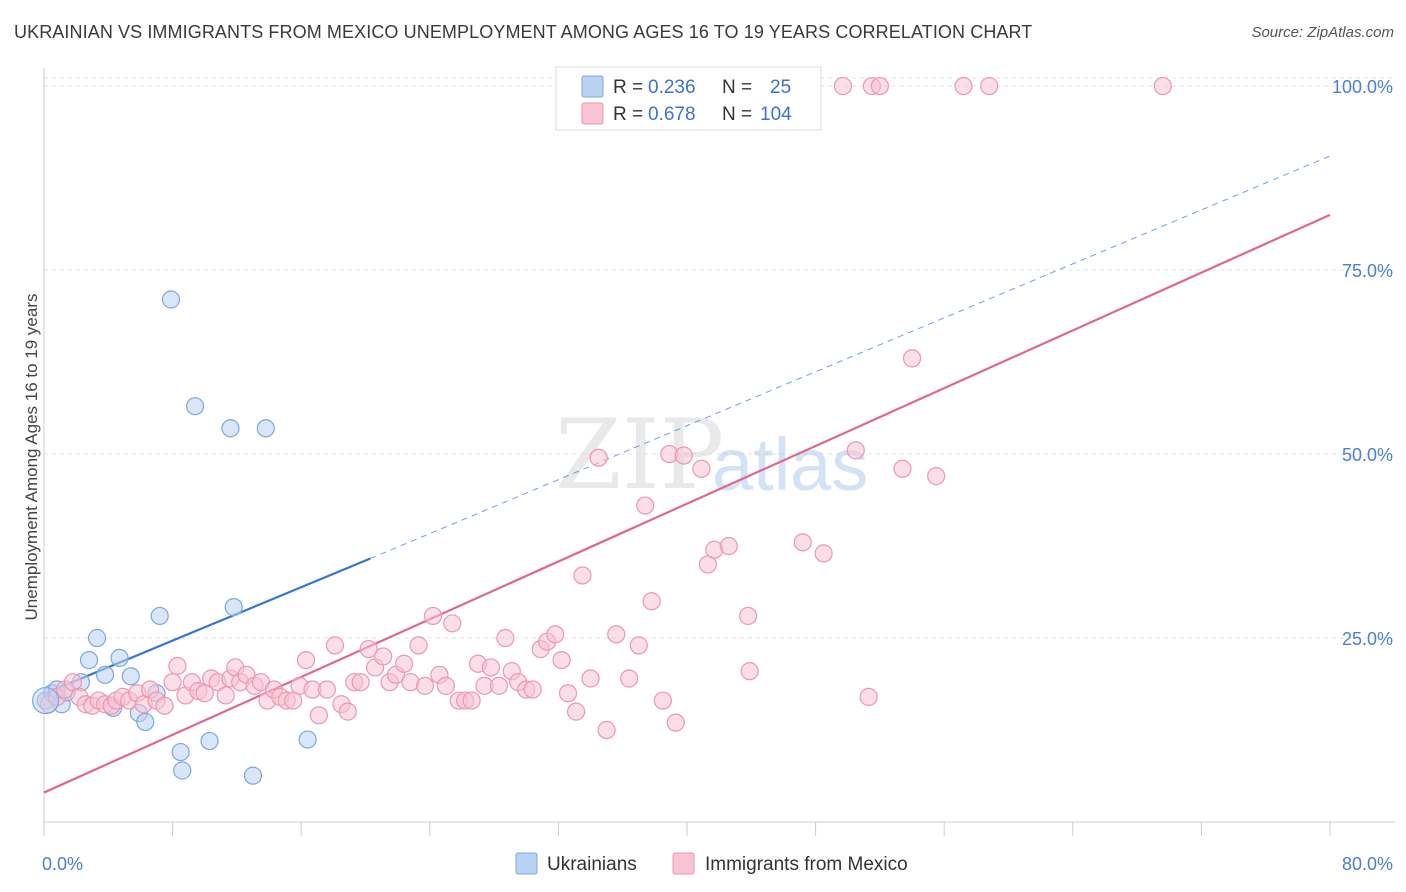 This screenshot has height=892, width=1406. What do you see at coordinates (592, 113) in the screenshot?
I see `legend-swatch-mexico` at bounding box center [592, 113].